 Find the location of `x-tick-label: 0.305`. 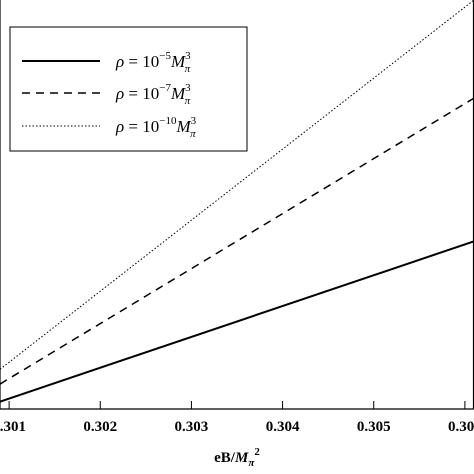

x-tick-label: 0.305 is located at coordinates (374, 427).